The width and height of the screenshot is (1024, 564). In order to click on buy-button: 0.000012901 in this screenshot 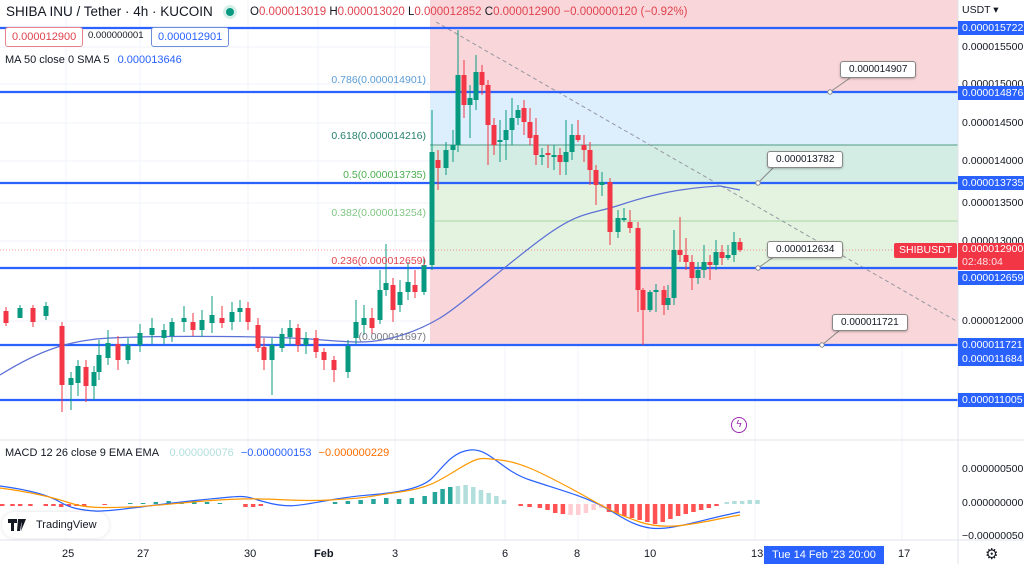, I will do `click(190, 37)`.